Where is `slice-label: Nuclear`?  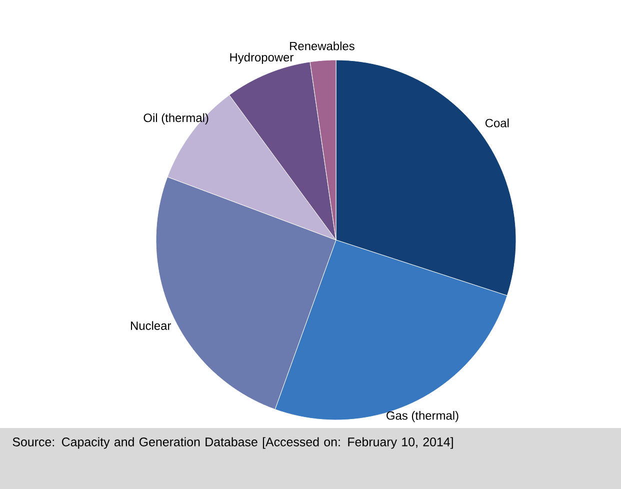 slice-label: Nuclear is located at coordinates (150, 325).